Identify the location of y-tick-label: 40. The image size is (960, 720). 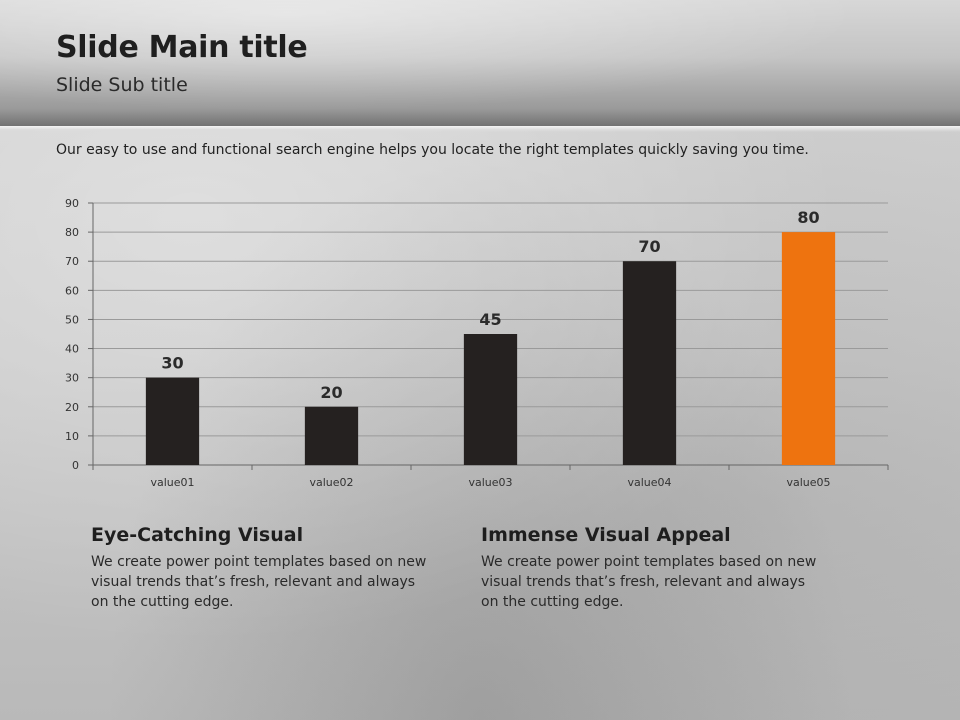
(72, 349).